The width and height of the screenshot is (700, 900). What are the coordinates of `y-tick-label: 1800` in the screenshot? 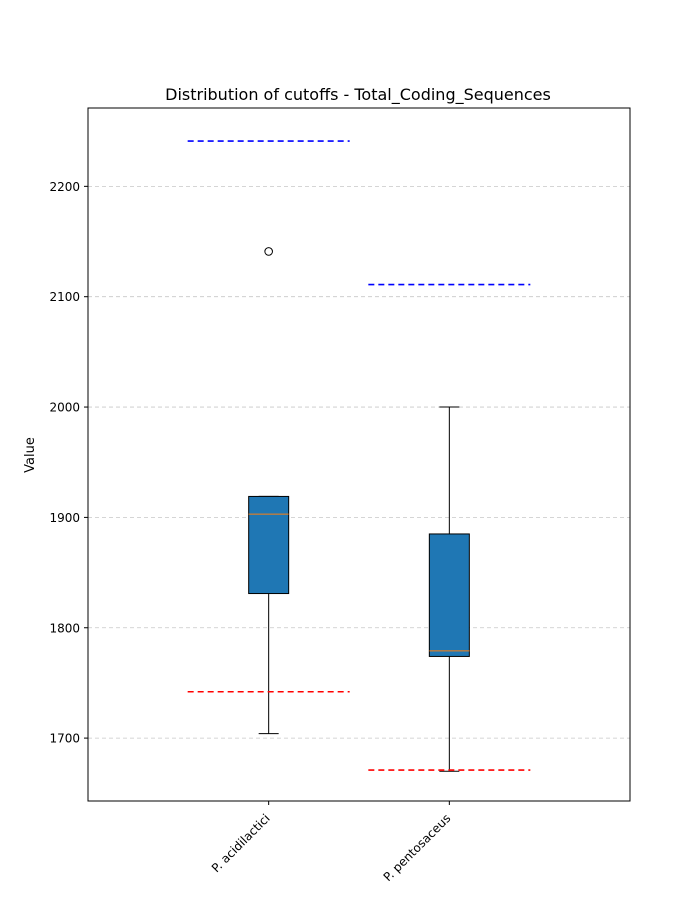 It's located at (64, 628).